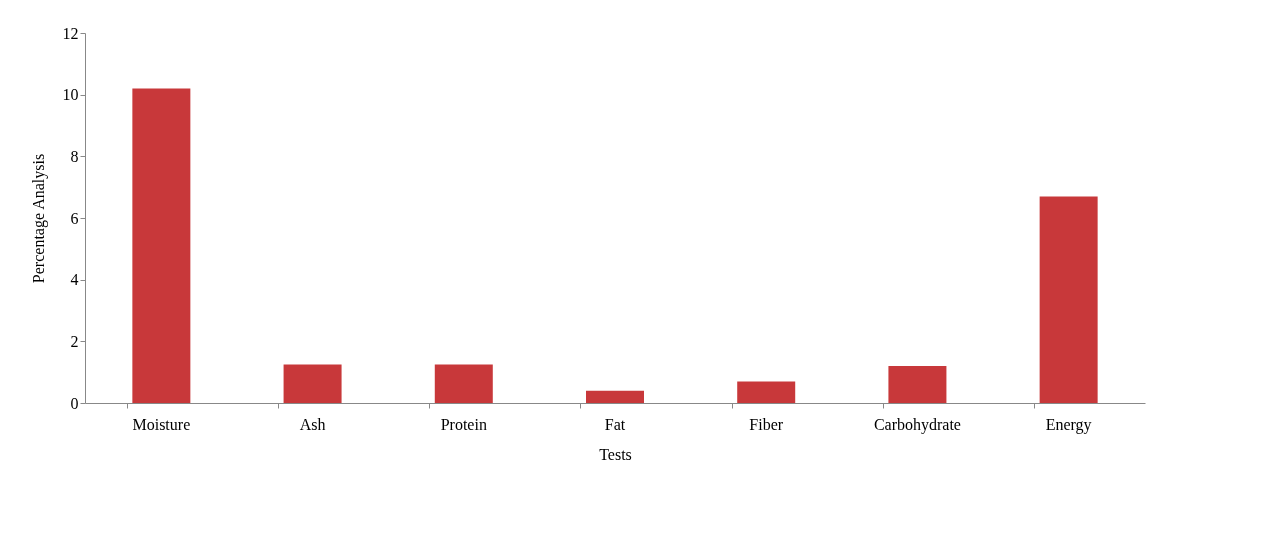 This screenshot has height=552, width=1275. Describe the element at coordinates (38, 218) in the screenshot. I see `y-axis-title: Percentage Analysis` at that location.